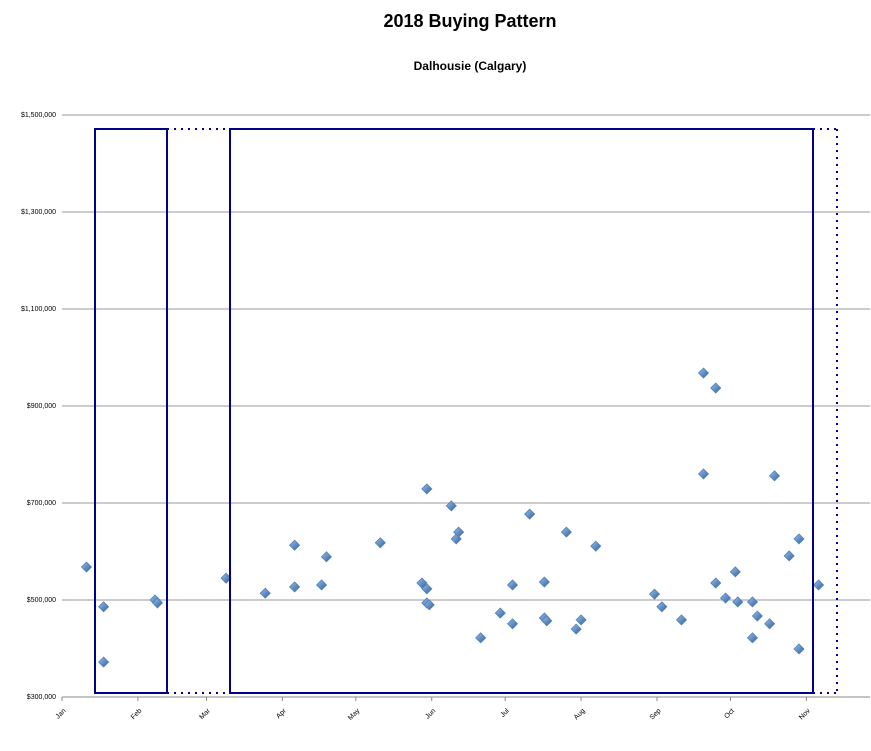 The image size is (871, 751). I want to click on chart-subtitle: Dalhousie (Calgary), so click(470, 66).